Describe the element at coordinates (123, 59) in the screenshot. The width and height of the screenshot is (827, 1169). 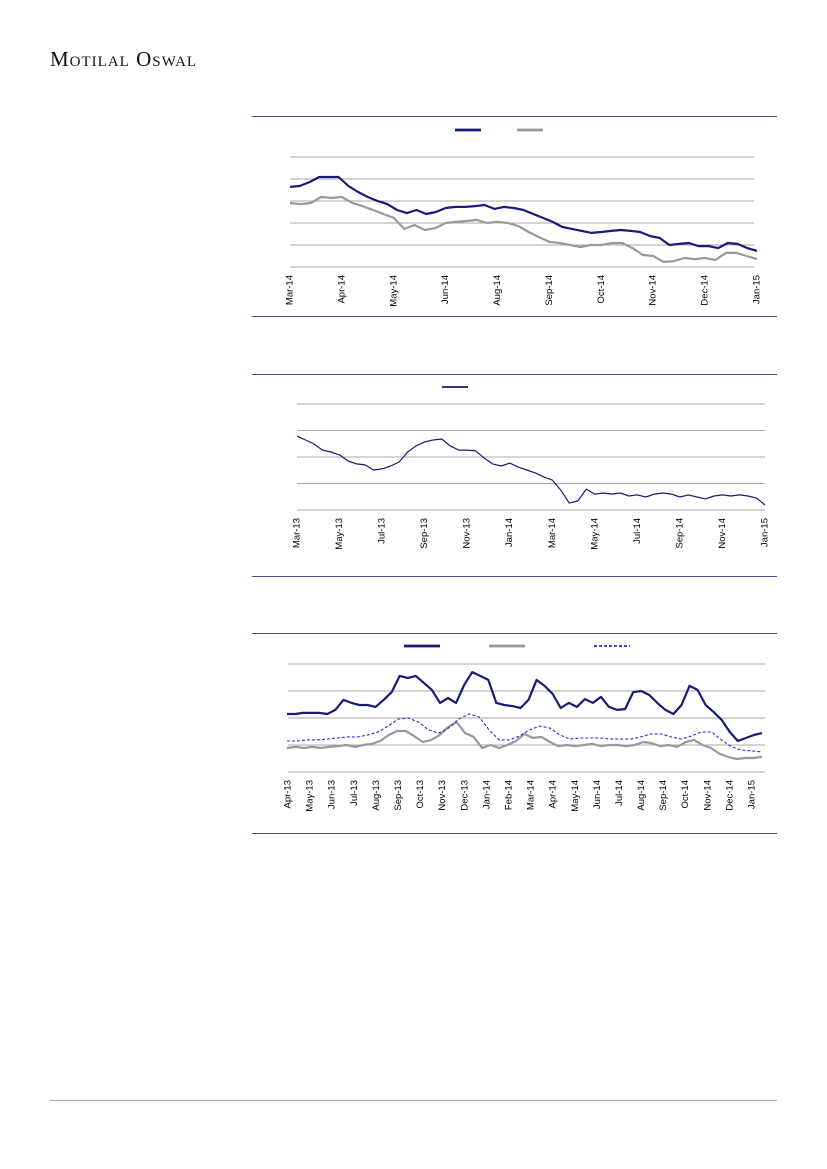
I see `brand: Motilal Oswal` at that location.